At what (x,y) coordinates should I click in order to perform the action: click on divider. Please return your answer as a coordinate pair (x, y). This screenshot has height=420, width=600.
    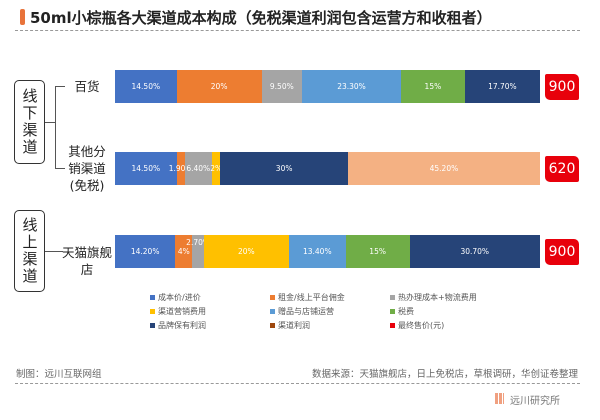
    Looking at the image, I should click on (297, 30).